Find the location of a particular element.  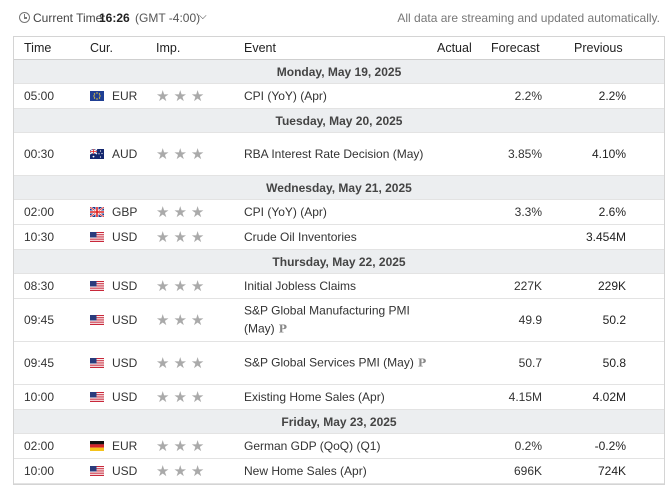

event-name-text: Initial Jobless Claims is located at coordinates (300, 286).